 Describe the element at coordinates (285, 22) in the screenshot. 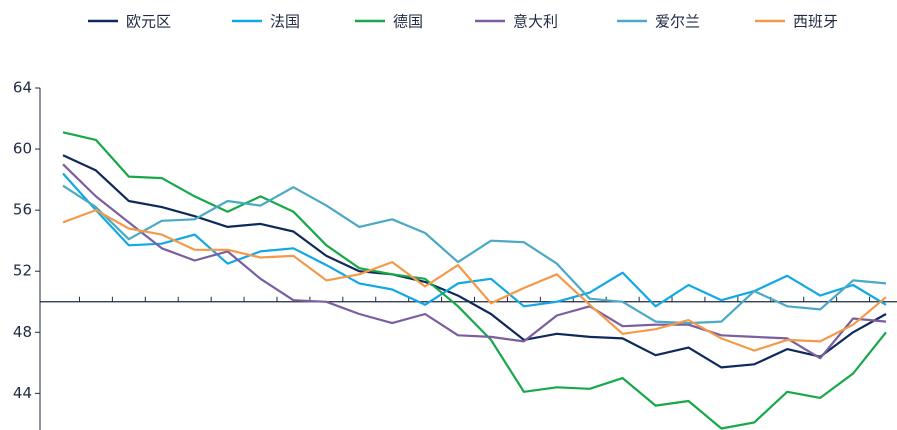

I see `legend-label: 法国` at that location.